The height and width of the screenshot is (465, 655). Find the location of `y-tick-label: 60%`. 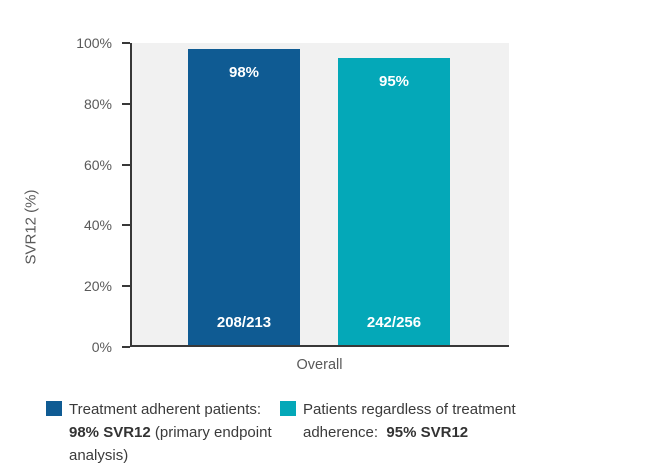

y-tick-label: 60% is located at coordinates (97, 164).